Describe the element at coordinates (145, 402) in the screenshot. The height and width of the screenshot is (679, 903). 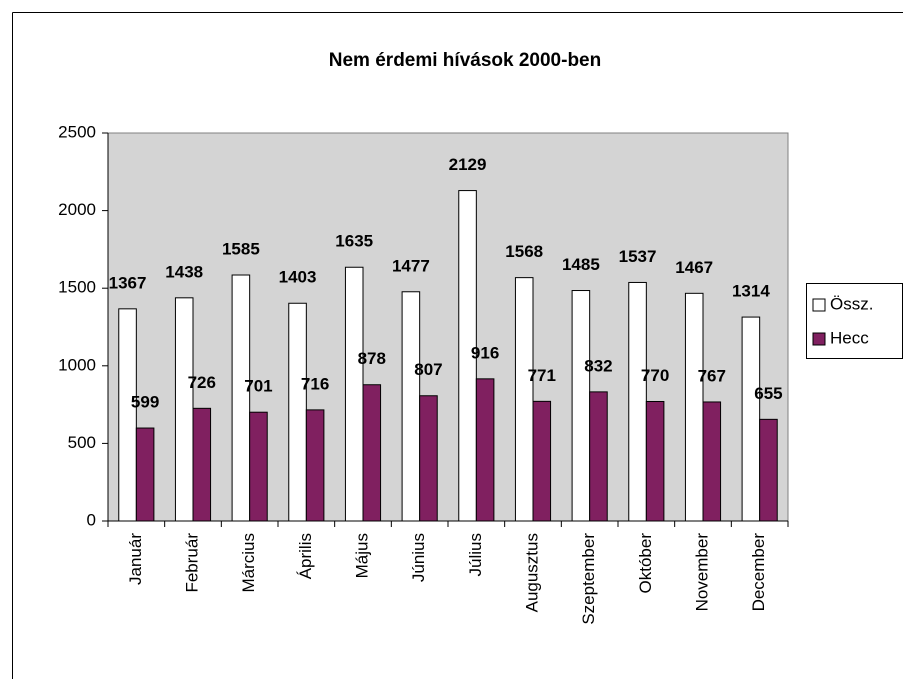
I see `value-label: 599` at that location.